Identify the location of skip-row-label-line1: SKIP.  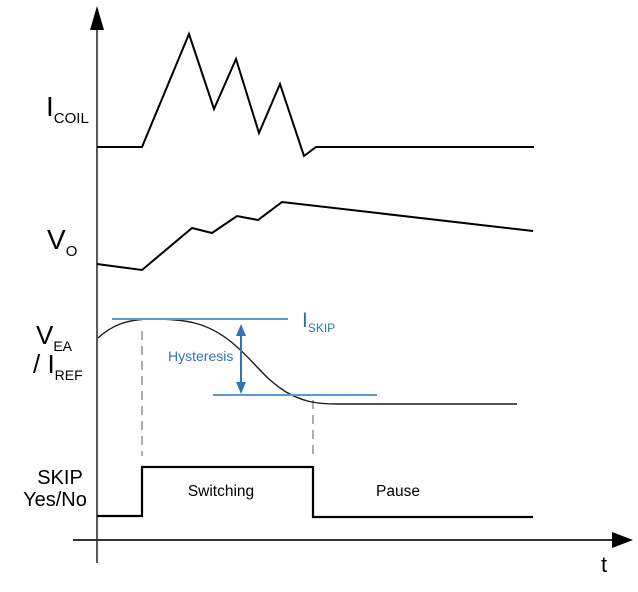
(60, 478).